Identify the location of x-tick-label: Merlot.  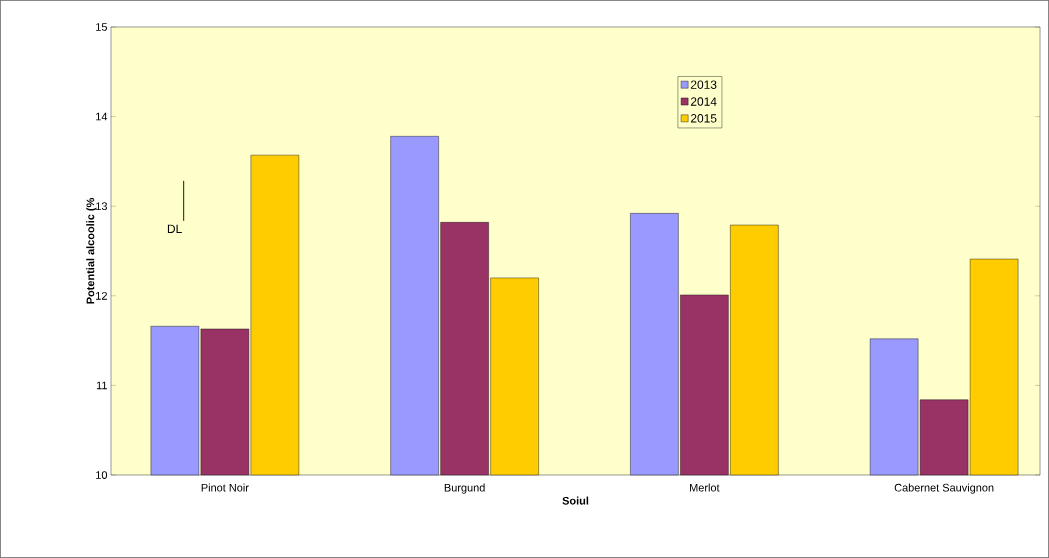
(705, 487).